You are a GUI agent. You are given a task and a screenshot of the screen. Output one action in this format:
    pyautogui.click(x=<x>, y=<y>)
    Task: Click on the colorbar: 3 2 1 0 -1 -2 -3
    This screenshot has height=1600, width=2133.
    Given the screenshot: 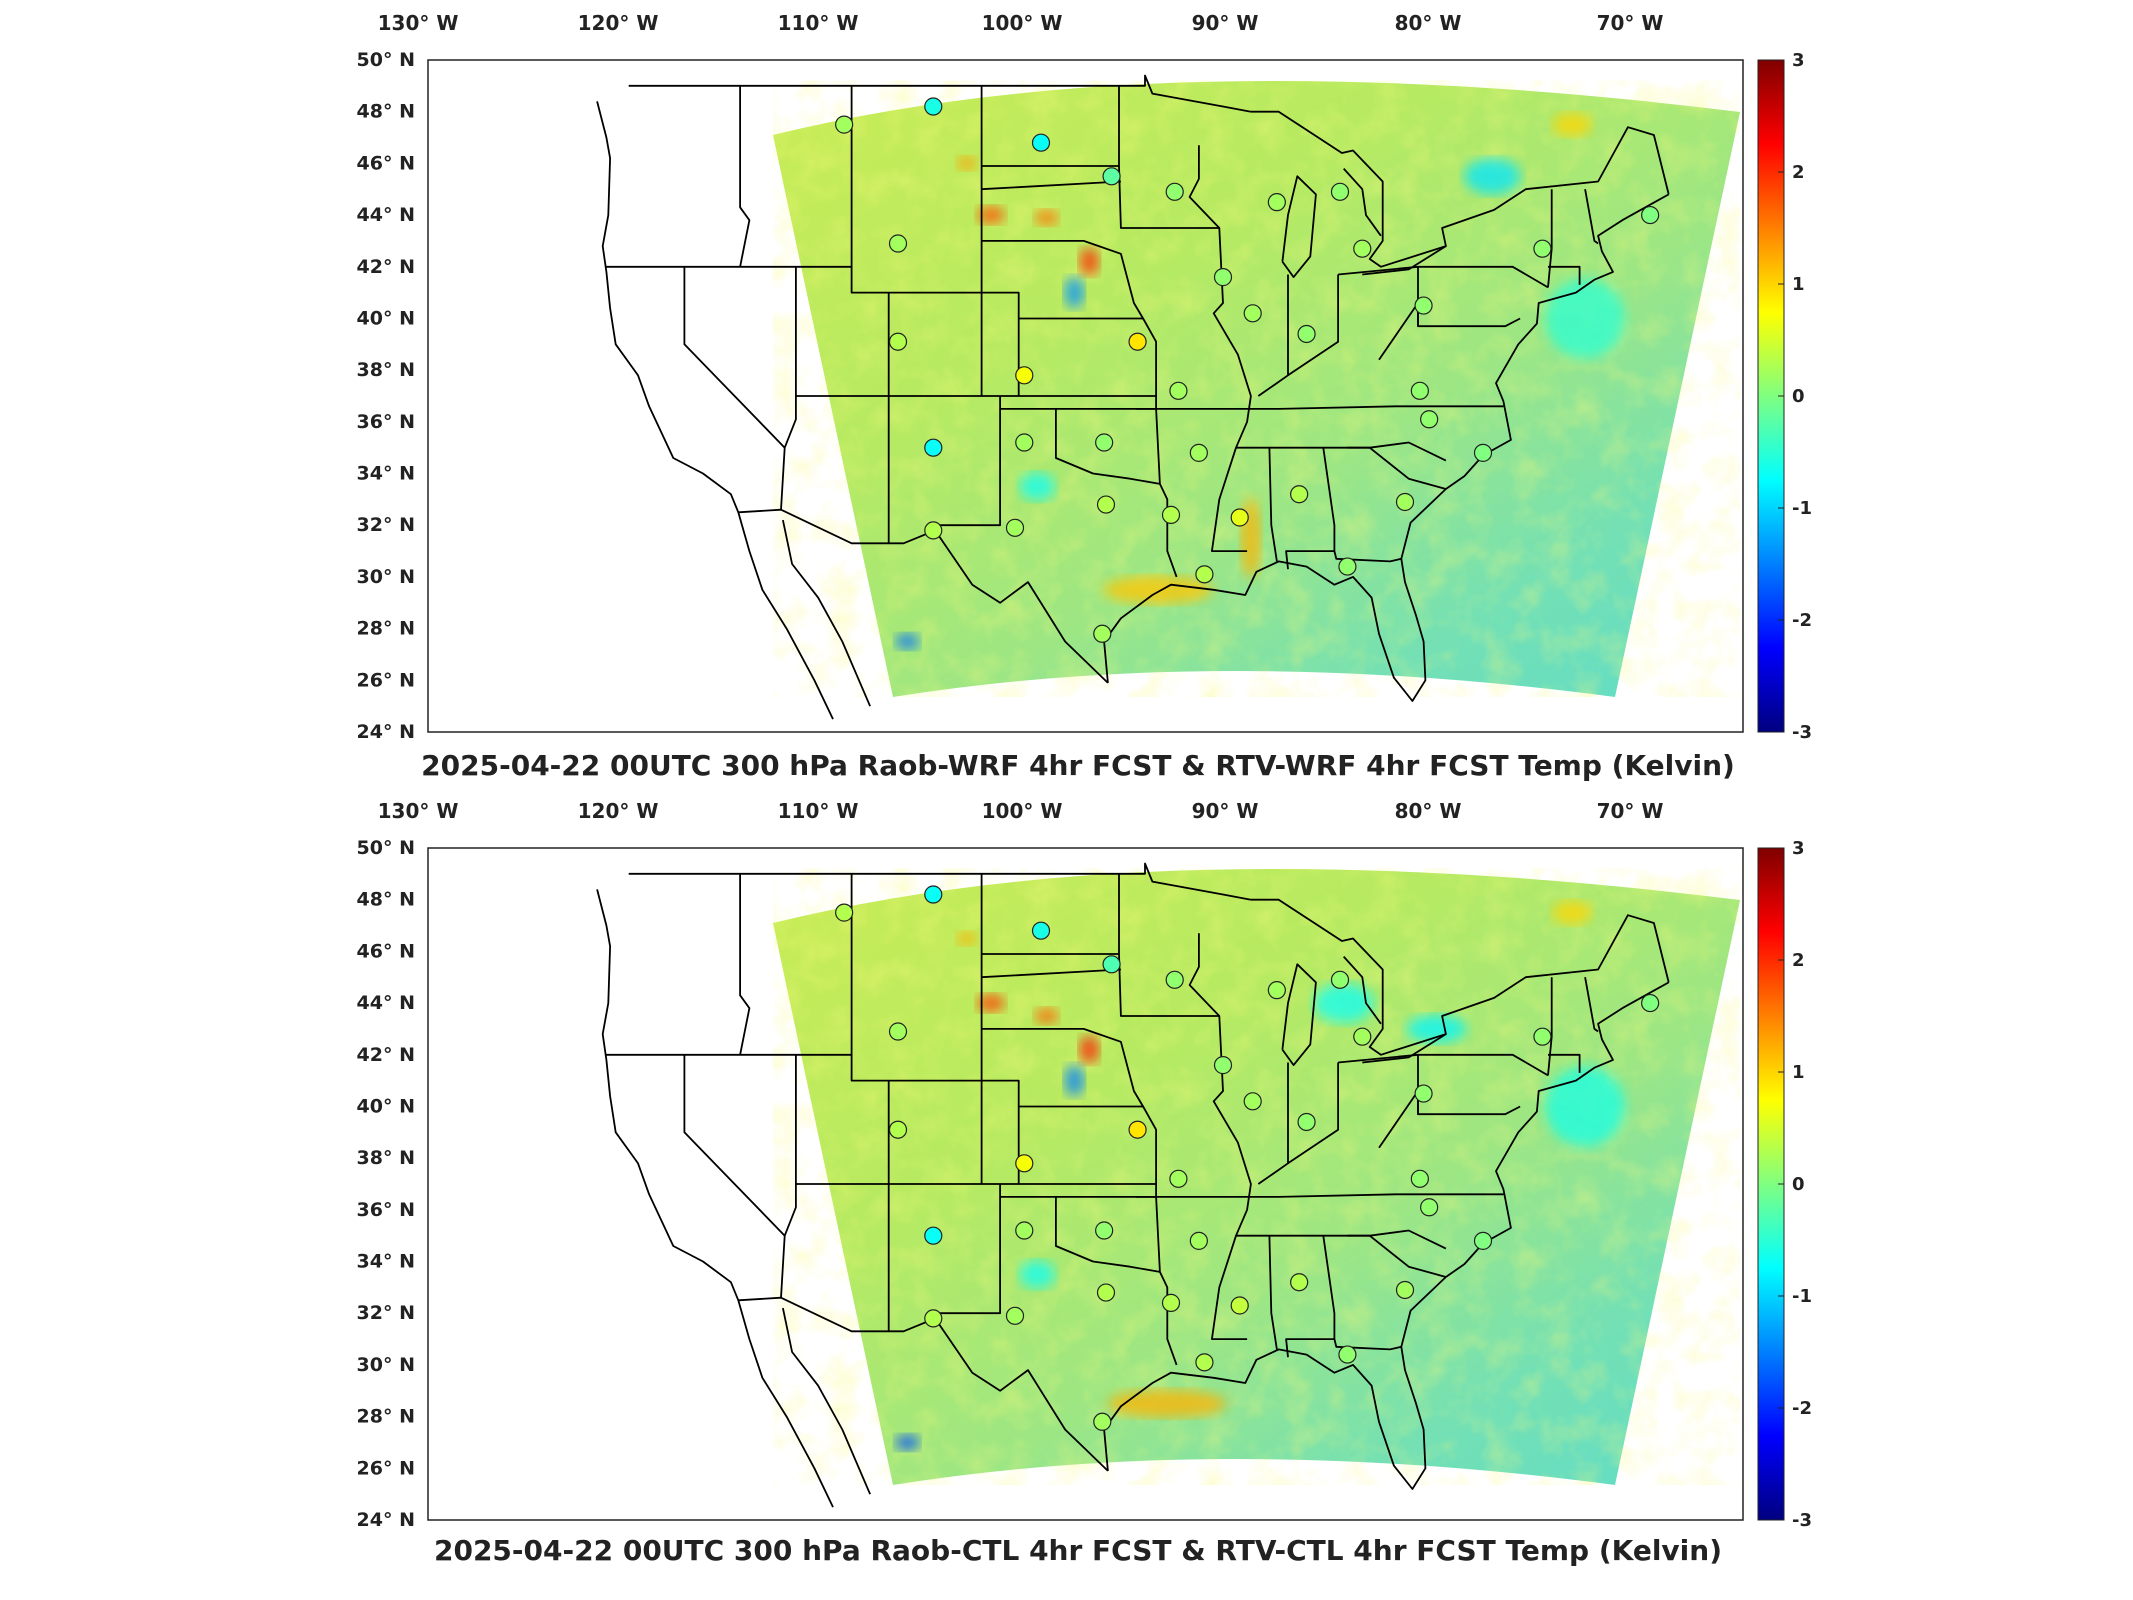 What is the action you would take?
    pyautogui.click(x=1784, y=1184)
    